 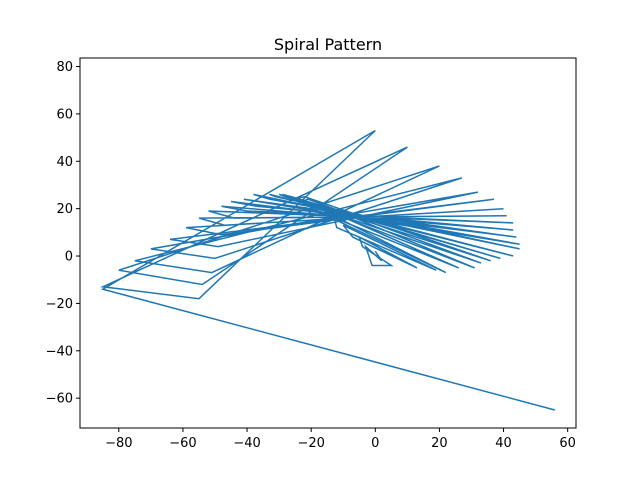 I want to click on y-tick-label: 60, so click(x=64, y=114).